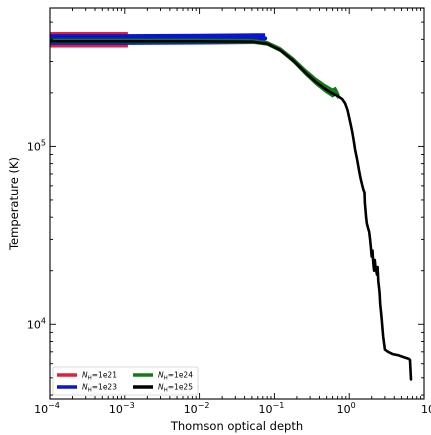  Describe the element at coordinates (47, 408) in the screenshot. I see `x-tick-label: 10⁻⁴` at that location.